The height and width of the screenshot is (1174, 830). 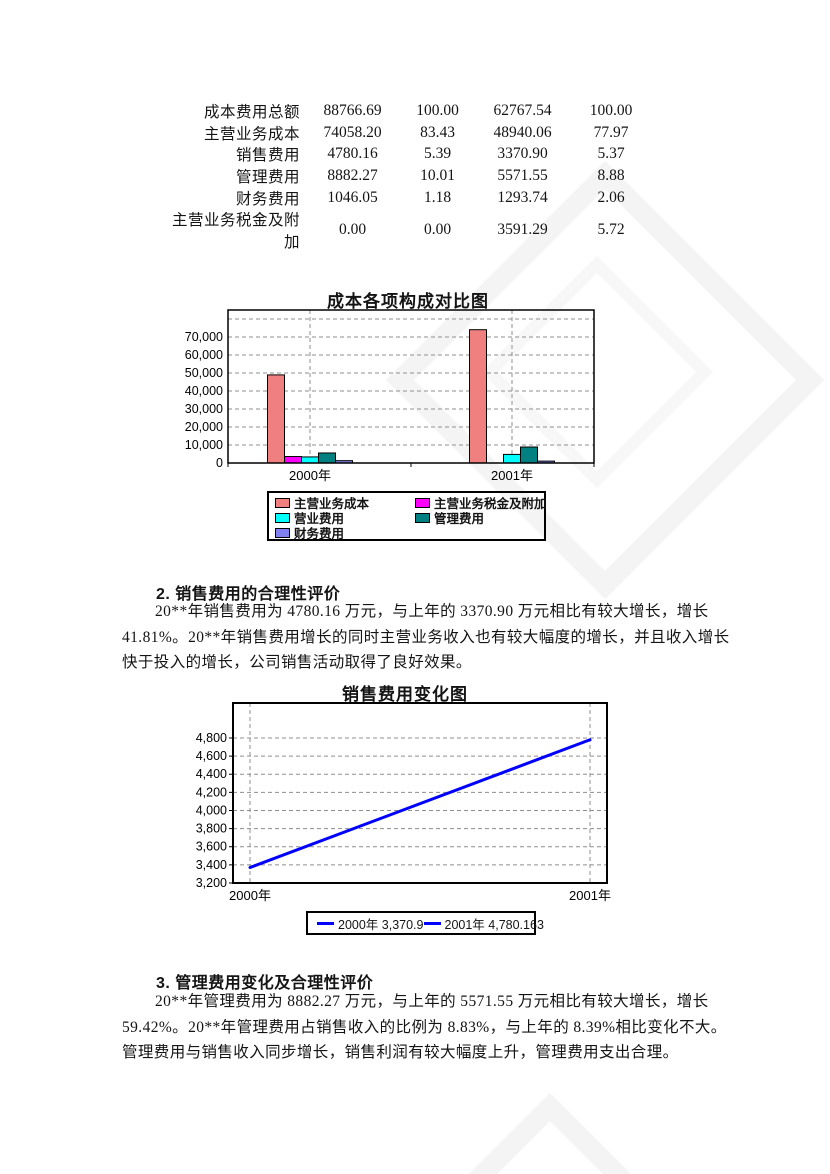 I want to click on section-heading-admin-expense: 3. 管理费用变化及合理性评价, so click(x=265, y=983).